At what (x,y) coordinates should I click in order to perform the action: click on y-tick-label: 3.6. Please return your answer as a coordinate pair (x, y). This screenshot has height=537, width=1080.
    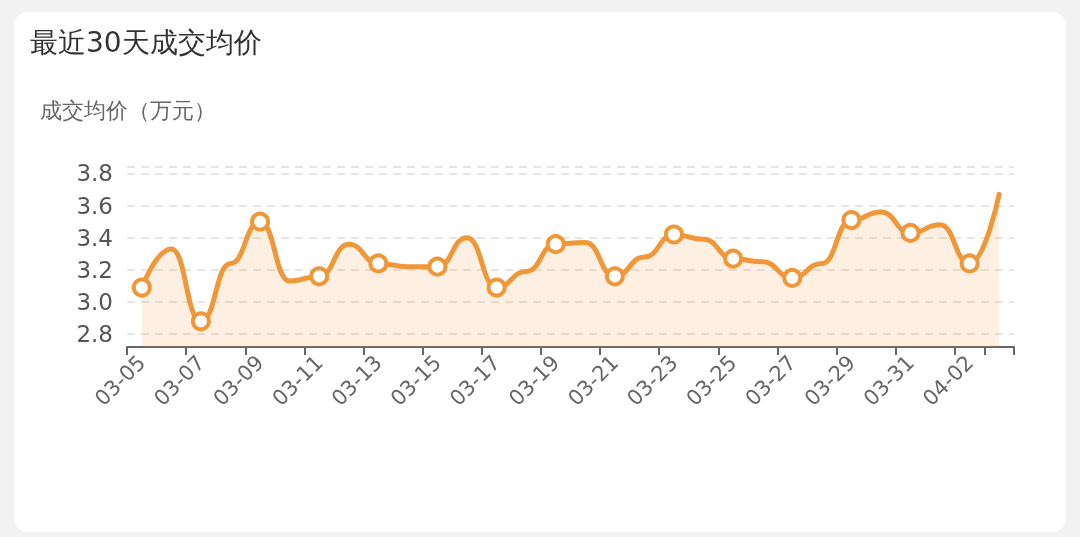
    Looking at the image, I should click on (94, 205).